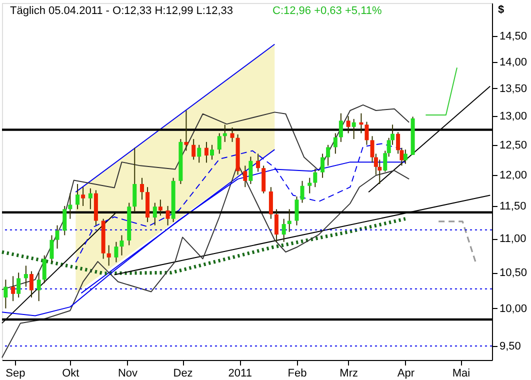 This screenshot has height=380, width=531. What do you see at coordinates (204, 246) in the screenshot?
I see `line-series` at bounding box center [204, 246].